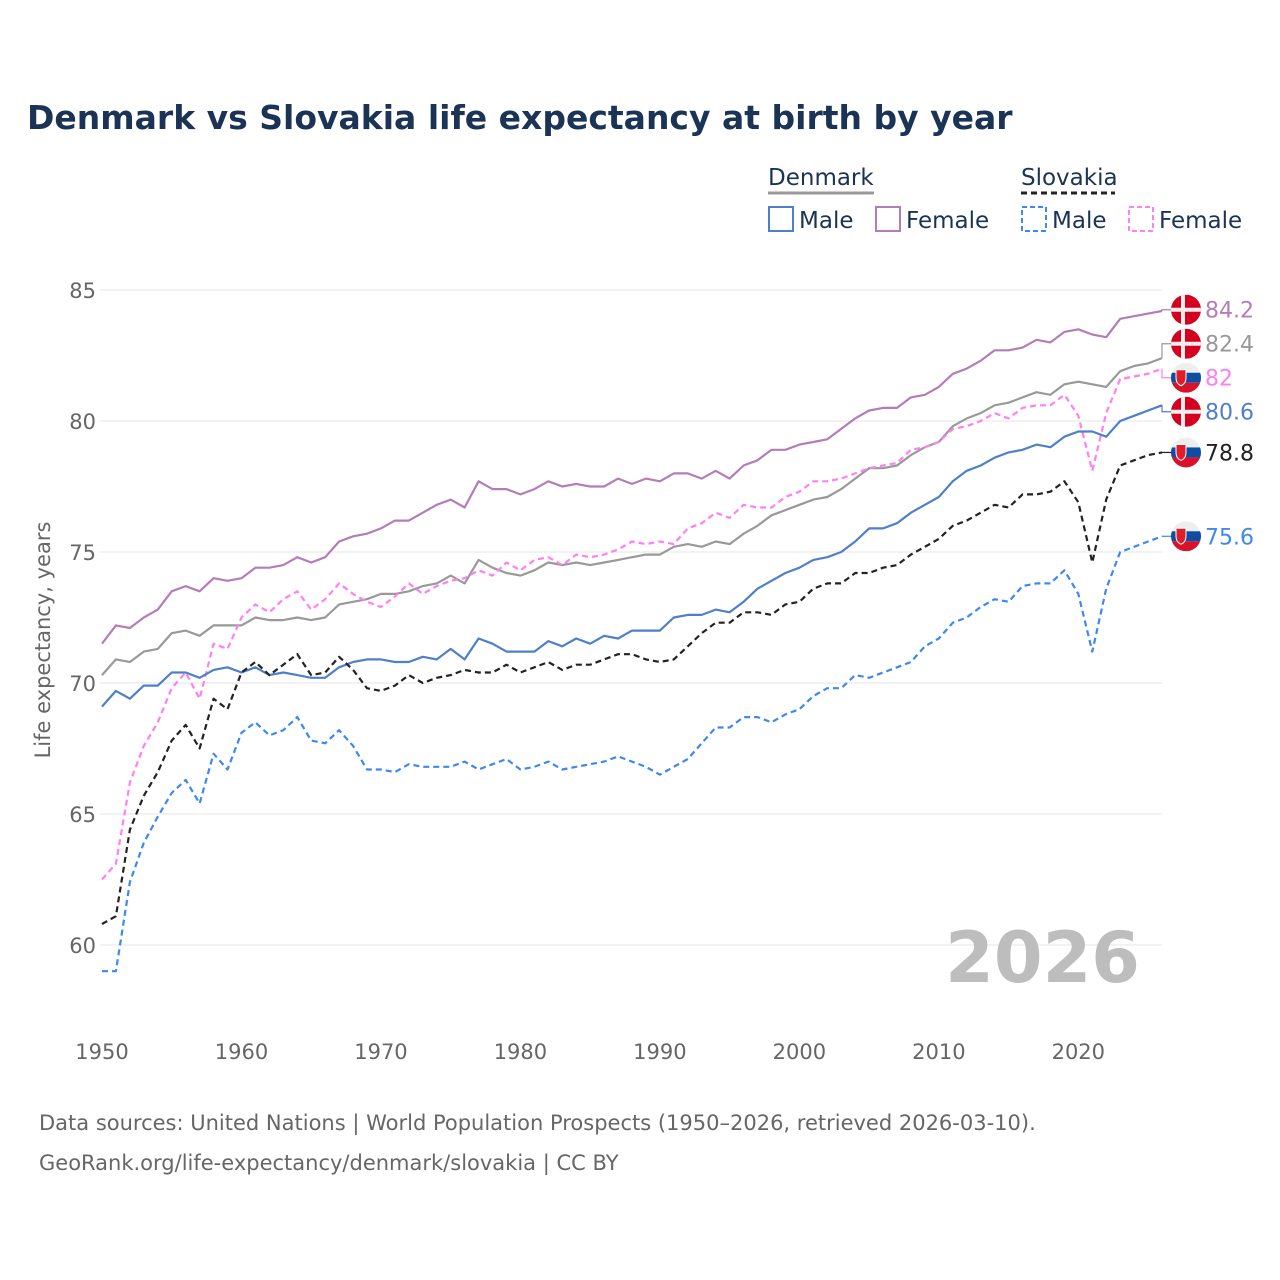 This screenshot has width=1280, height=1280. I want to click on y-tick-label: 80, so click(82, 422).